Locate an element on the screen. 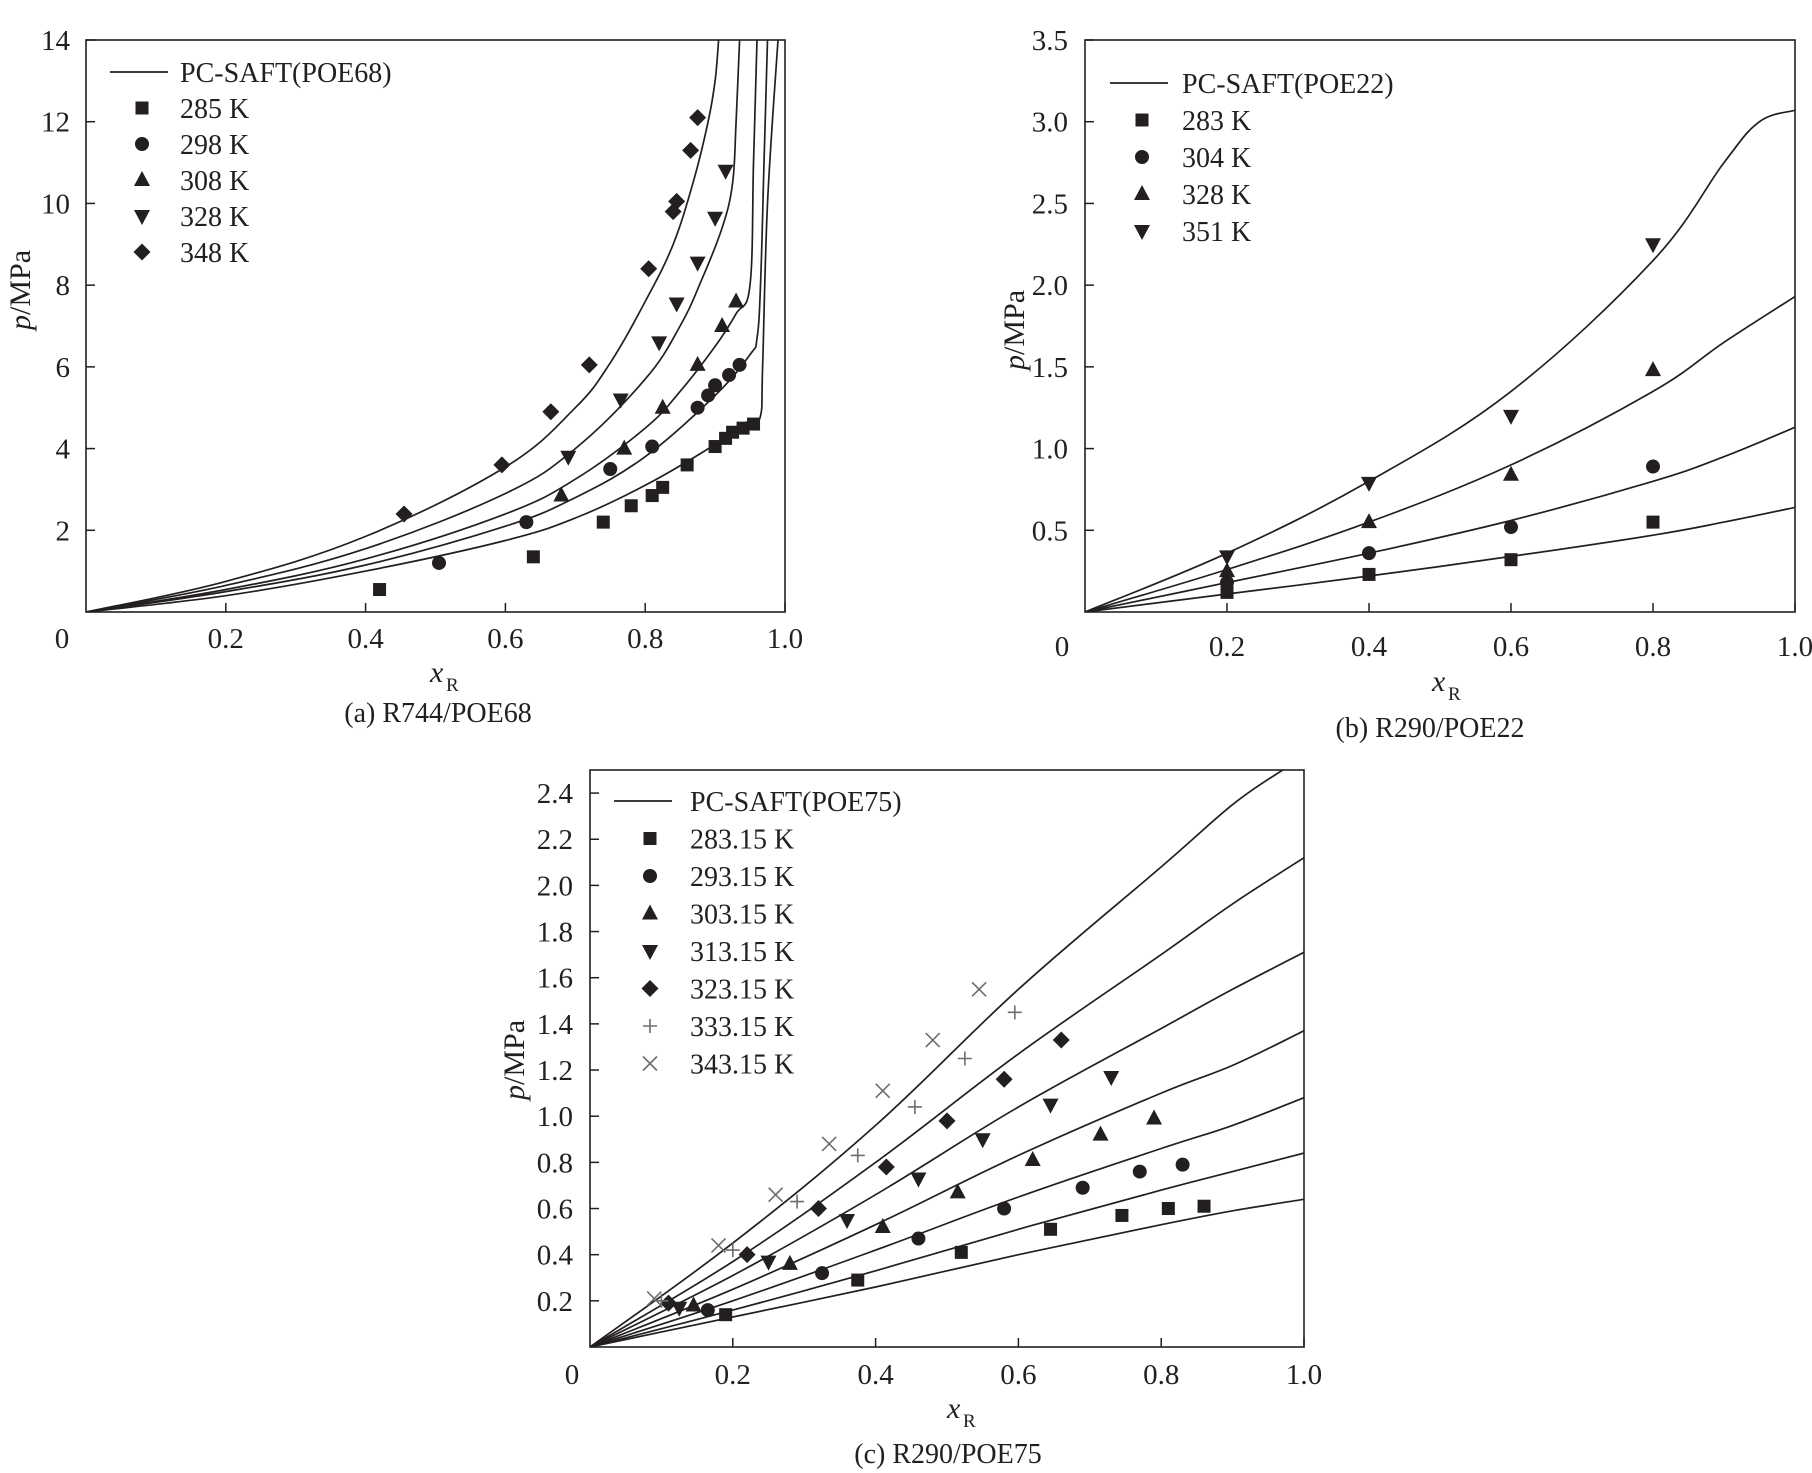  legend-entry-label: 283.15 K is located at coordinates (742, 840).